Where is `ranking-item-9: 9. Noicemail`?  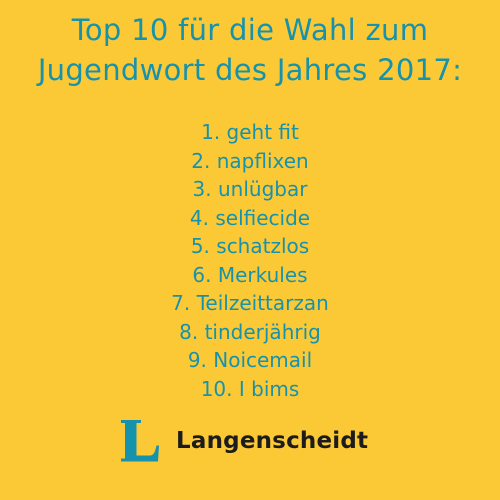 ranking-item-9: 9. Noicemail is located at coordinates (250, 360).